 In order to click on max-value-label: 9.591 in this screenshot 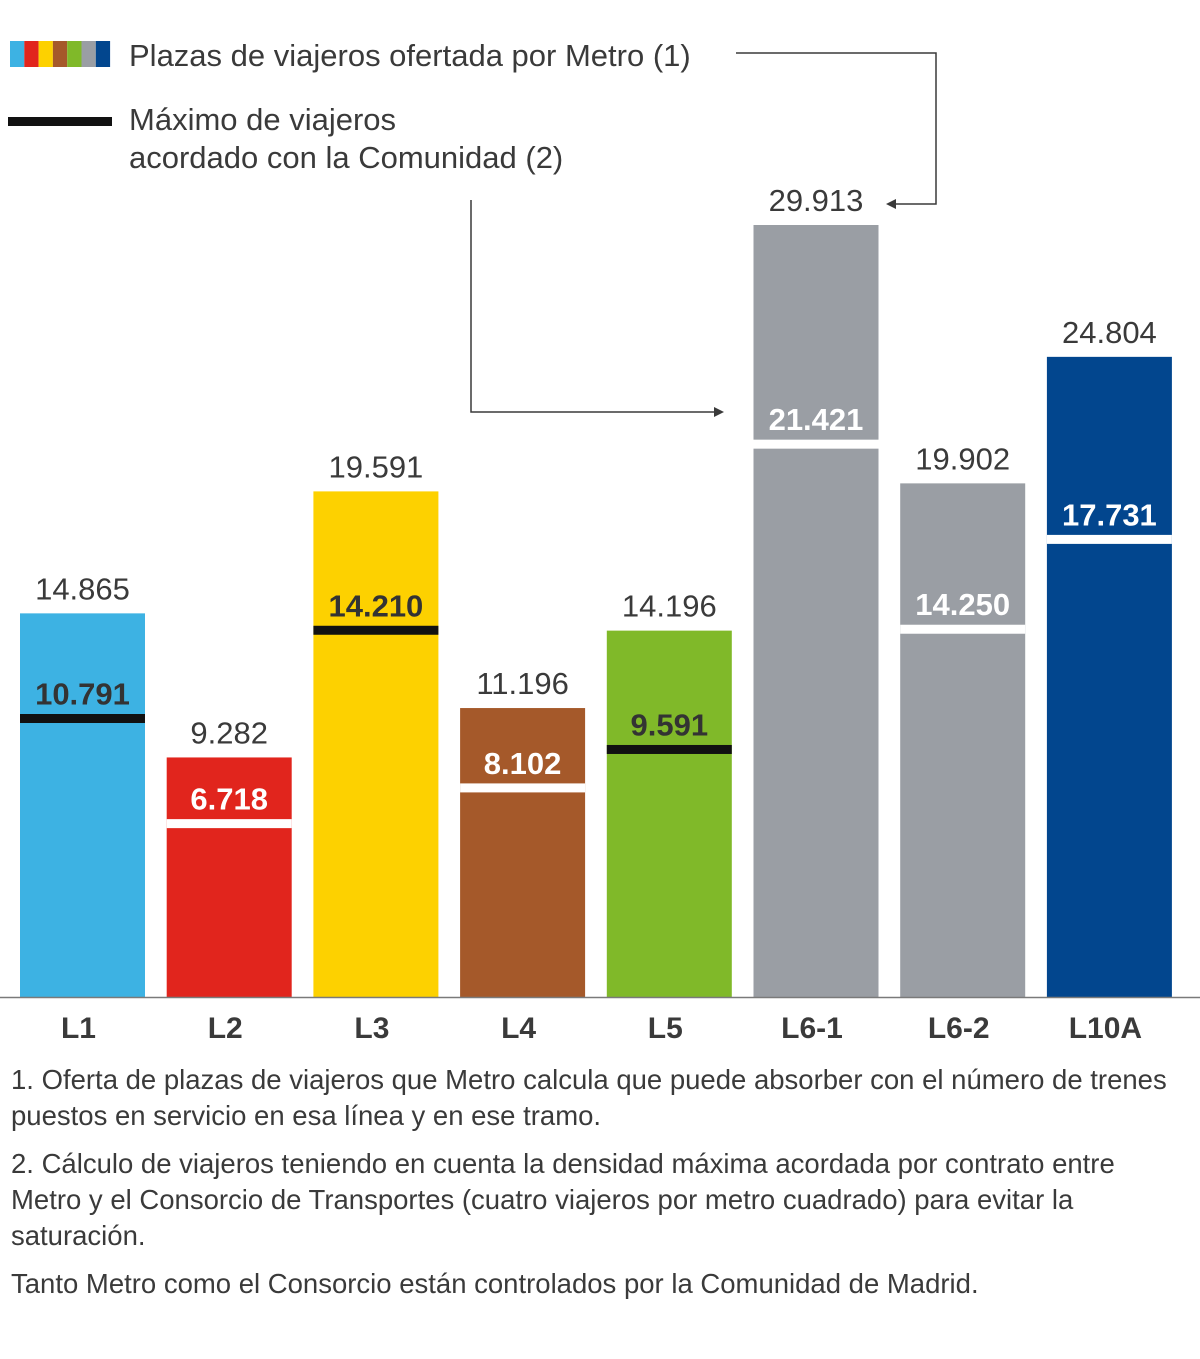, I will do `click(670, 724)`.